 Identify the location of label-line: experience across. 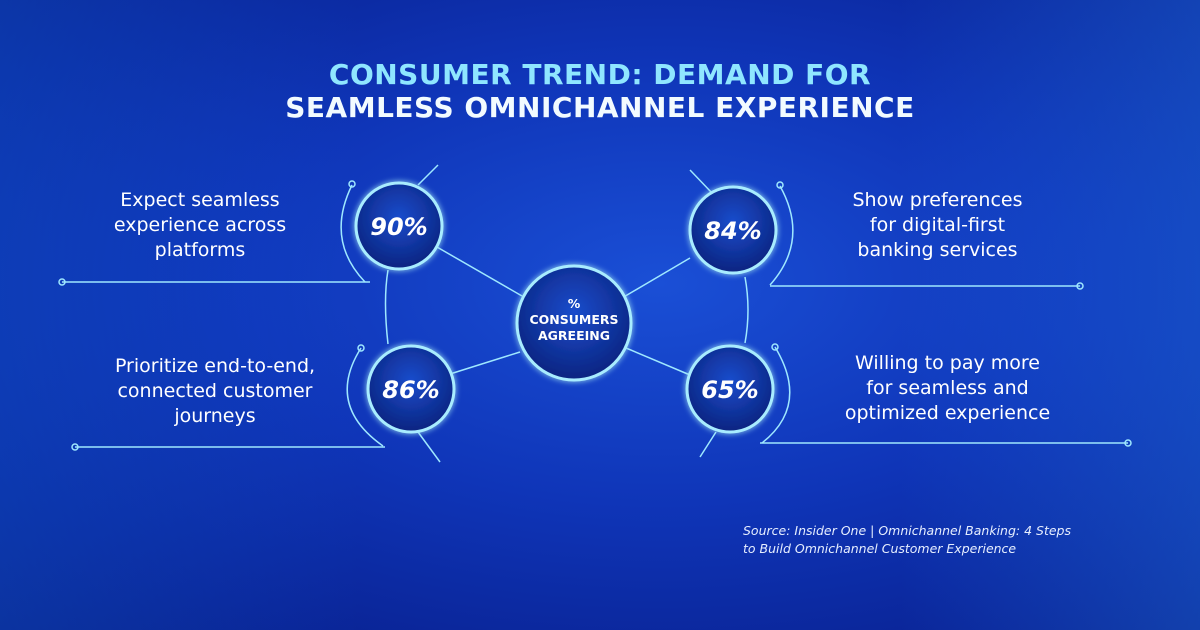
(200, 225).